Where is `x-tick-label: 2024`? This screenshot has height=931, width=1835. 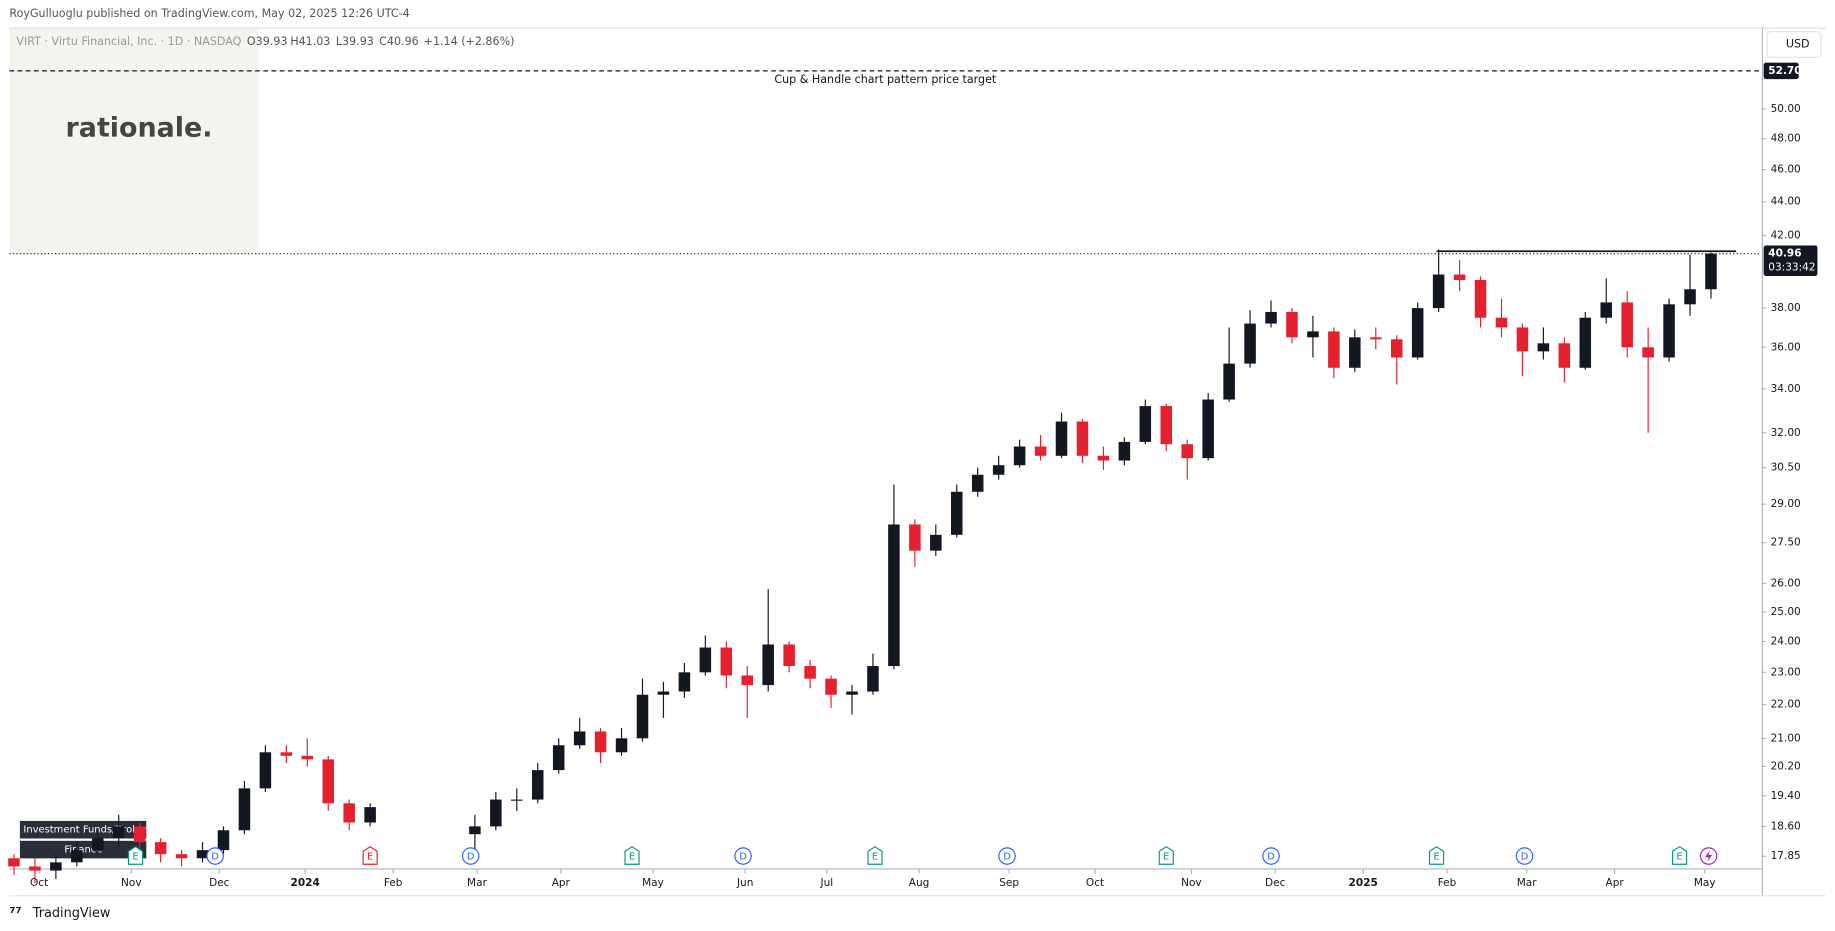 x-tick-label: 2024 is located at coordinates (305, 883).